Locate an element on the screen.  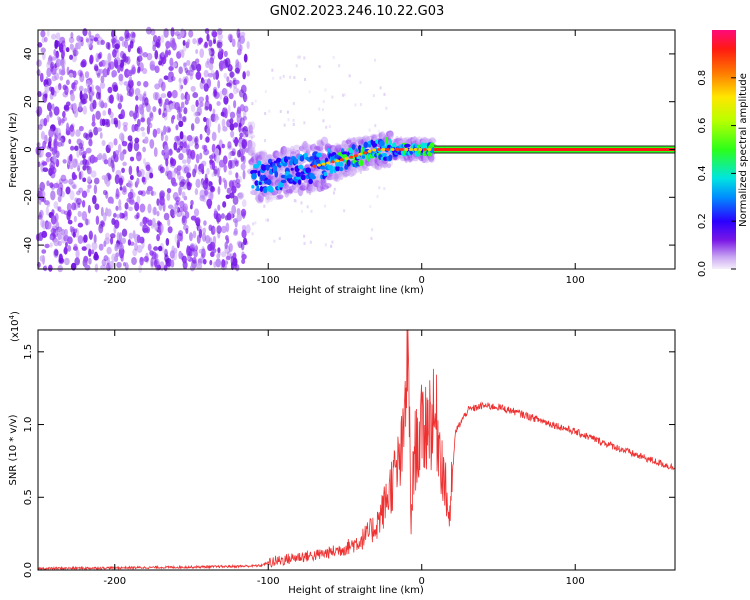
y-tick-label: 0 is located at coordinates (28, 149).